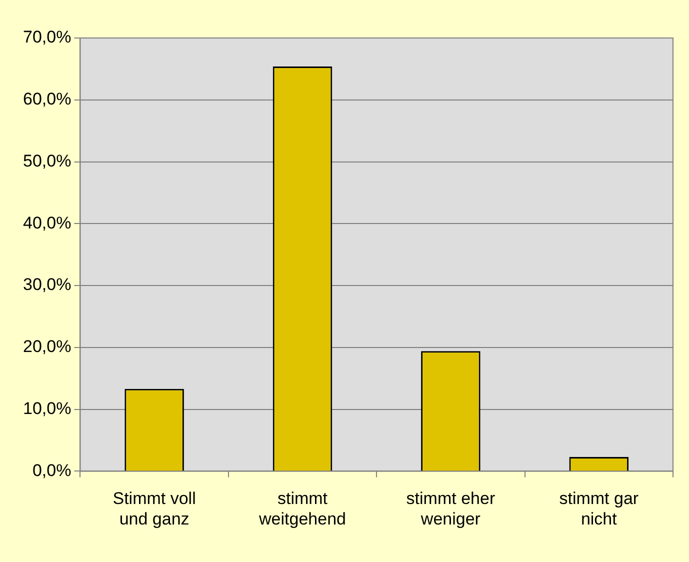 This screenshot has width=689, height=562. I want to click on y-tick-label: 60,0%, so click(47, 99).